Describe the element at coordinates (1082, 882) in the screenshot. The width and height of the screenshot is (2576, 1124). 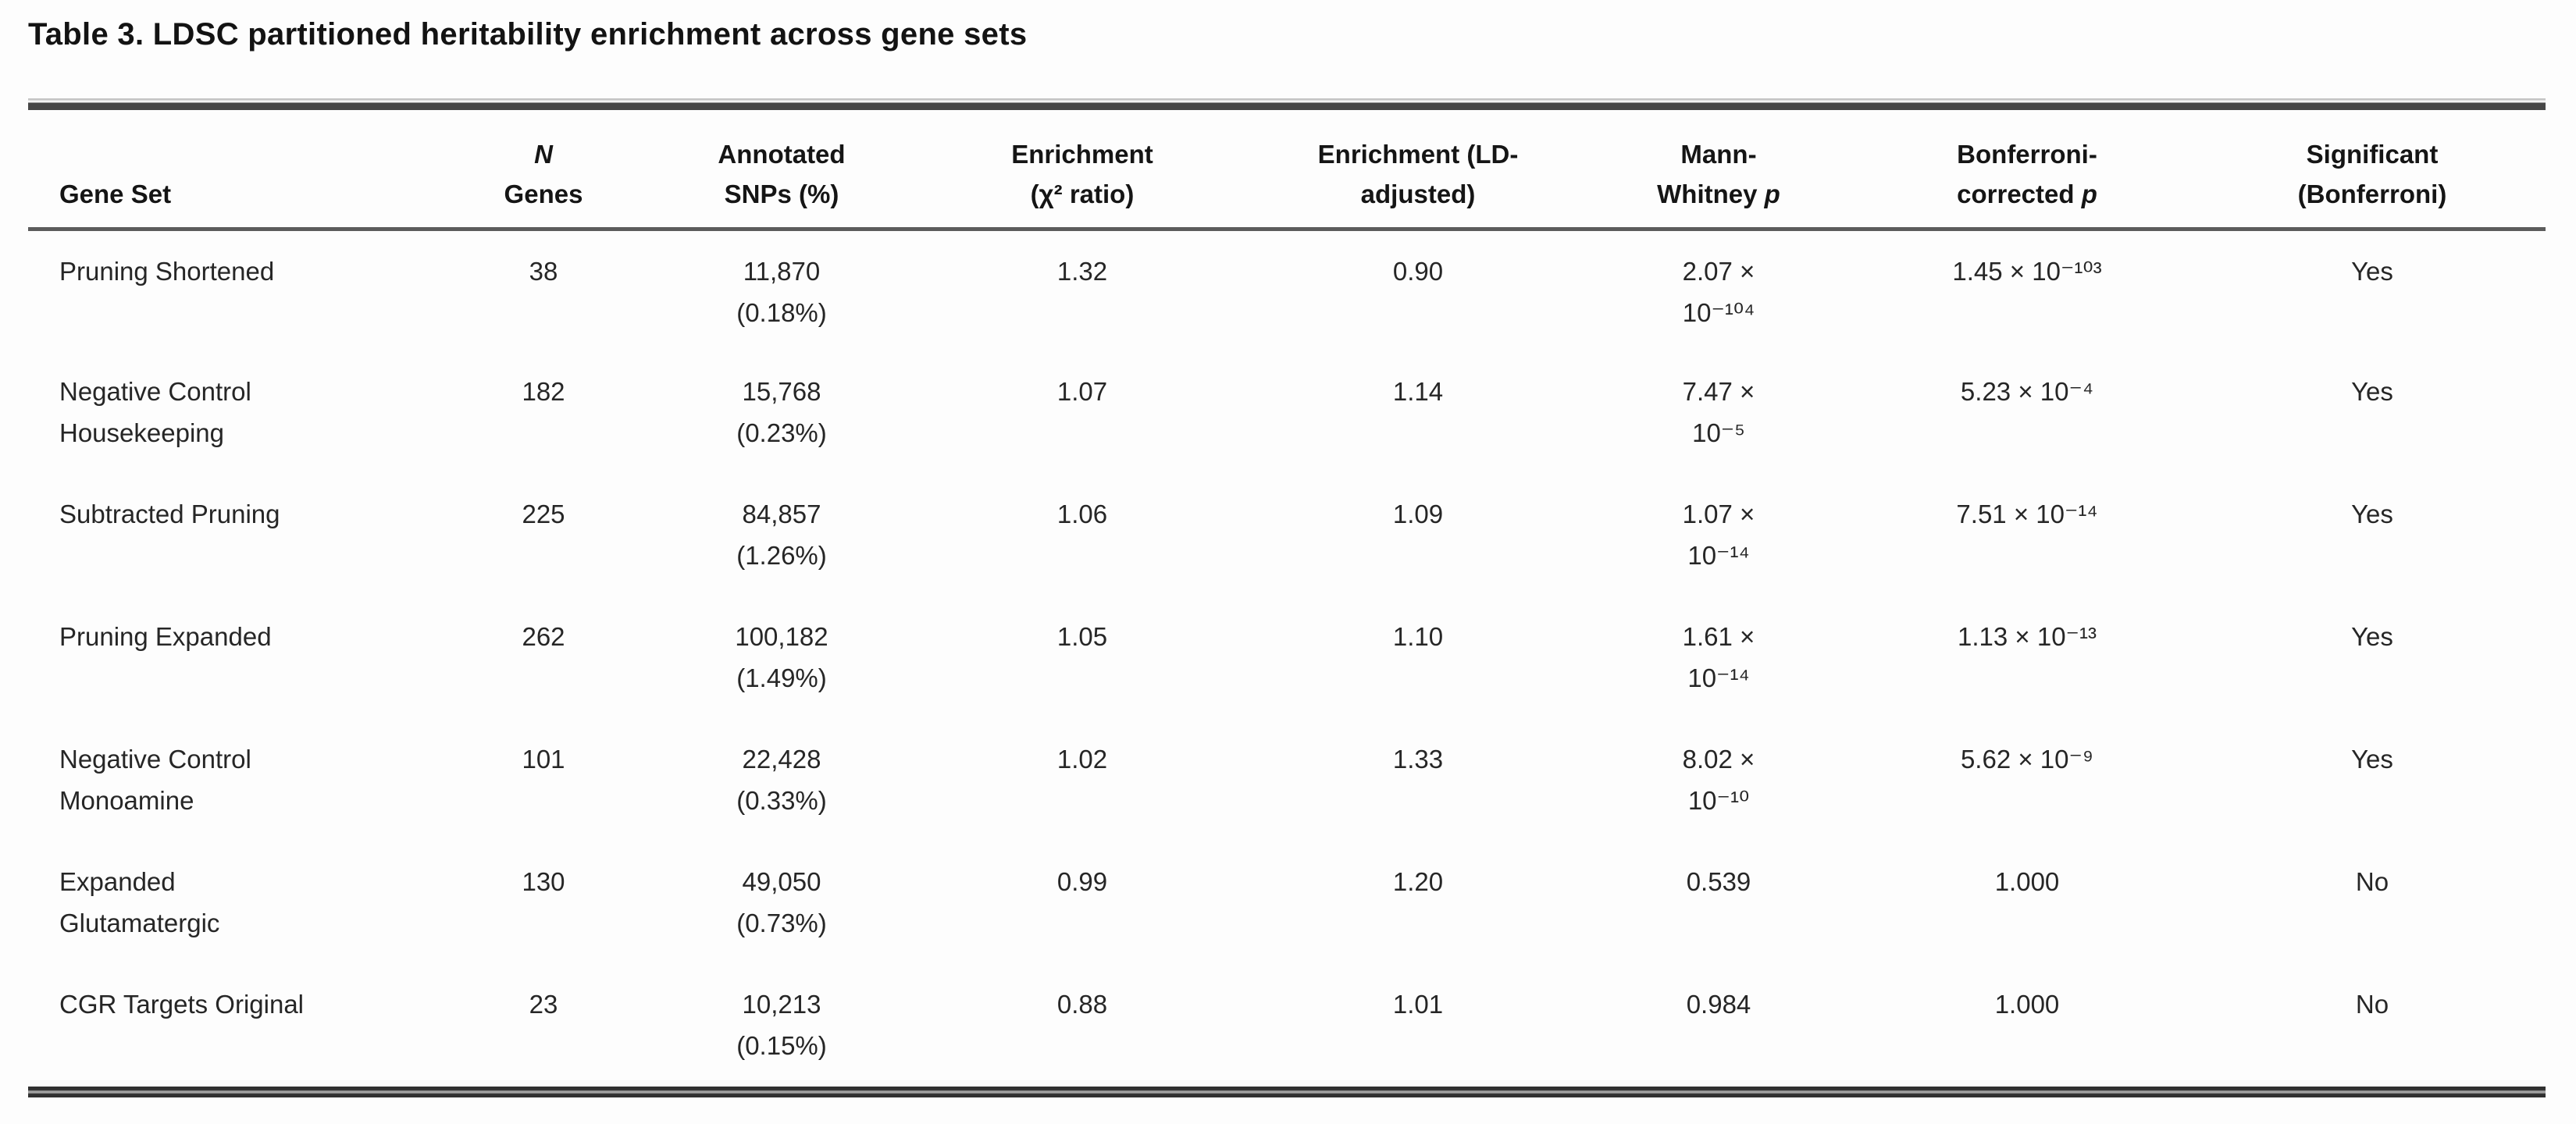
I see `enrichment-chi2-cell: 0.99` at that location.